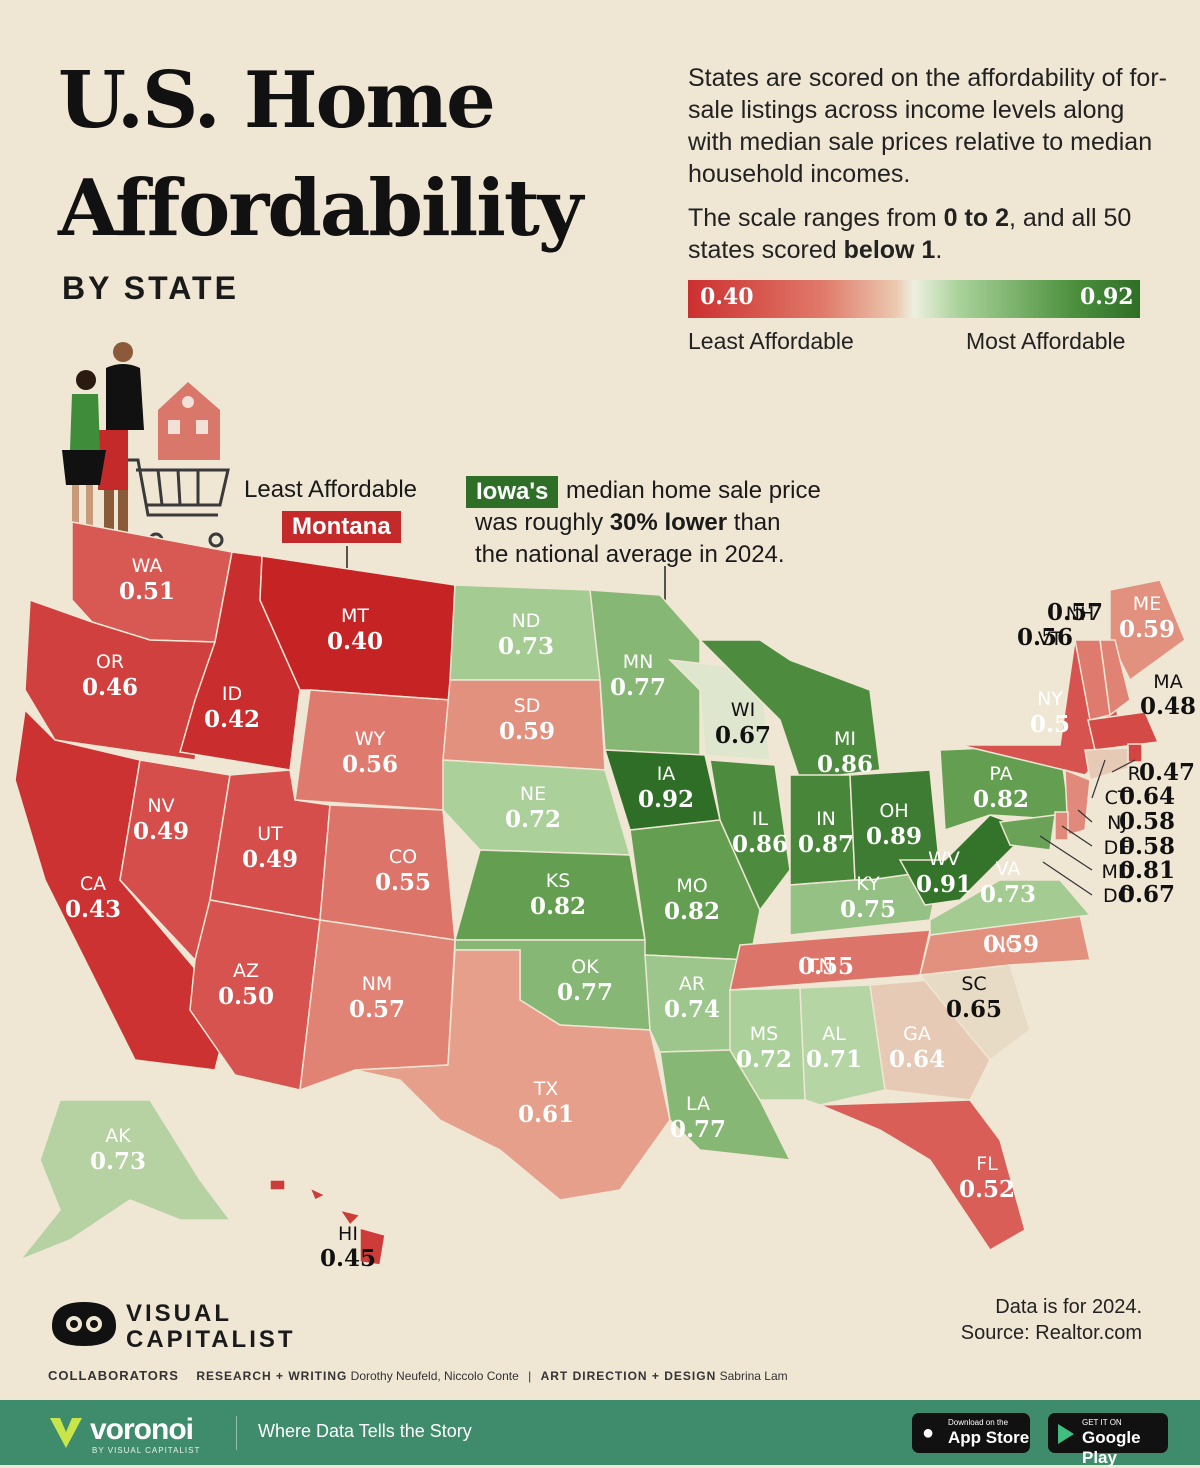 This screenshot has width=1200, height=1468. What do you see at coordinates (558, 906) in the screenshot?
I see `state-value-ks: 0.82` at bounding box center [558, 906].